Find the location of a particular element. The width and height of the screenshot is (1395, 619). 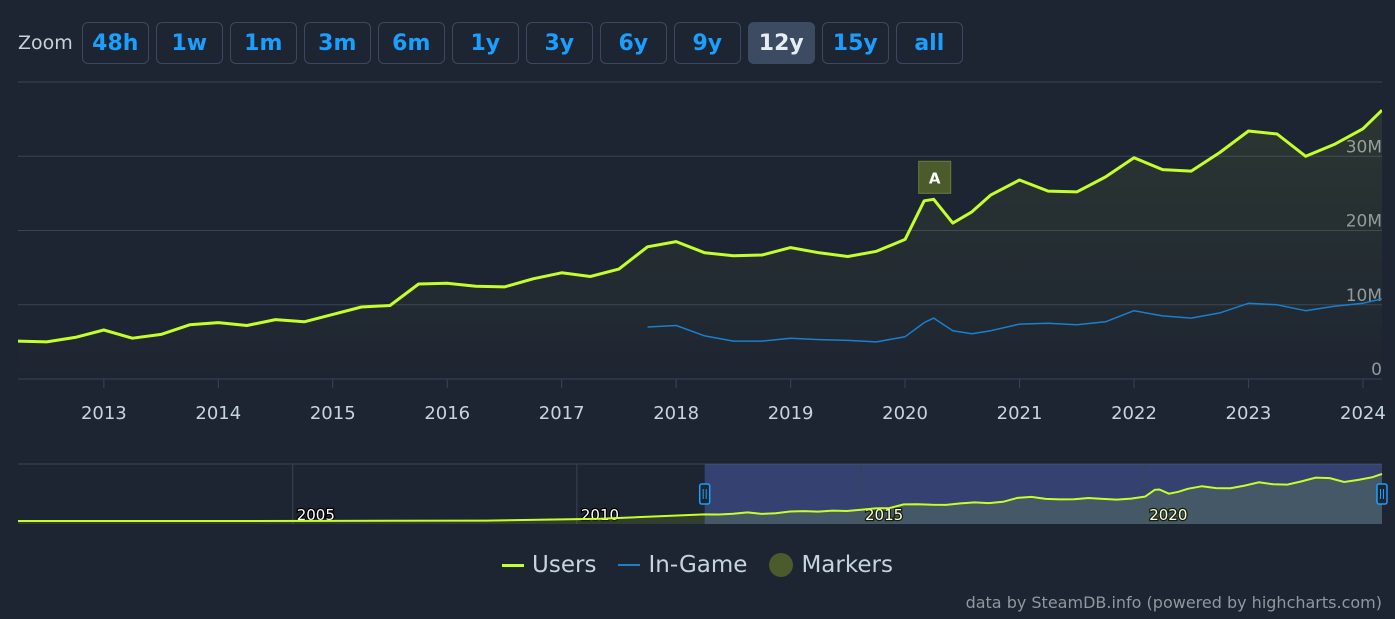

marker-flag-A: A is located at coordinates (935, 177).